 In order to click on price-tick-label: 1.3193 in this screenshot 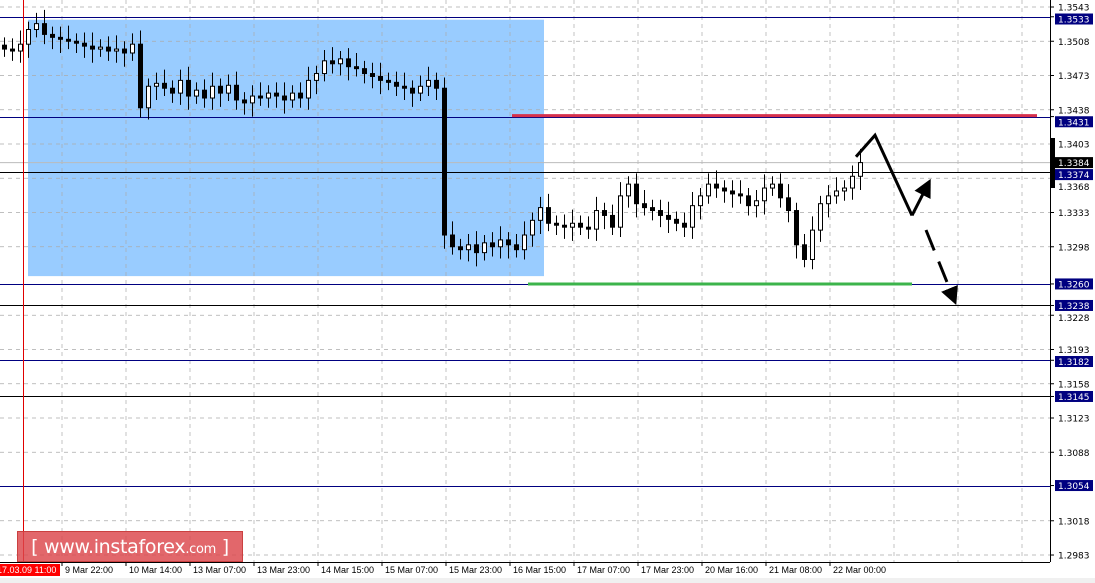, I will do `click(1074, 351)`.